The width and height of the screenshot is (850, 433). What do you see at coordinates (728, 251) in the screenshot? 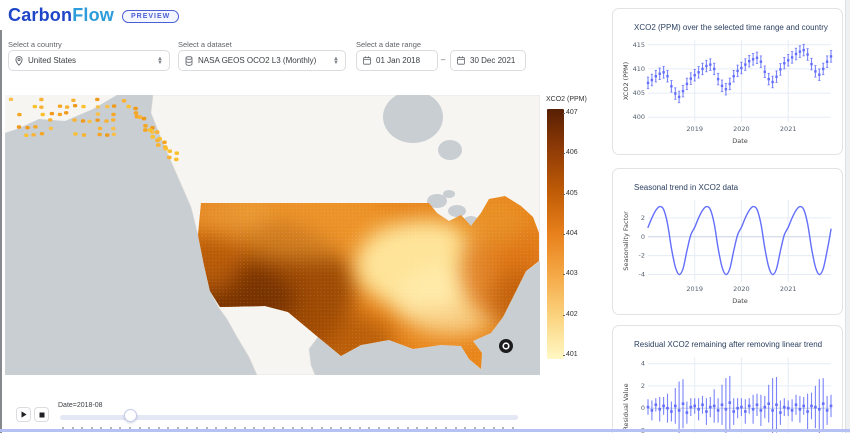
I see `seasonal-trend-chart: 2019 2020 2021 2 0 -2 -4 Seasonality Factor Date` at bounding box center [728, 251].